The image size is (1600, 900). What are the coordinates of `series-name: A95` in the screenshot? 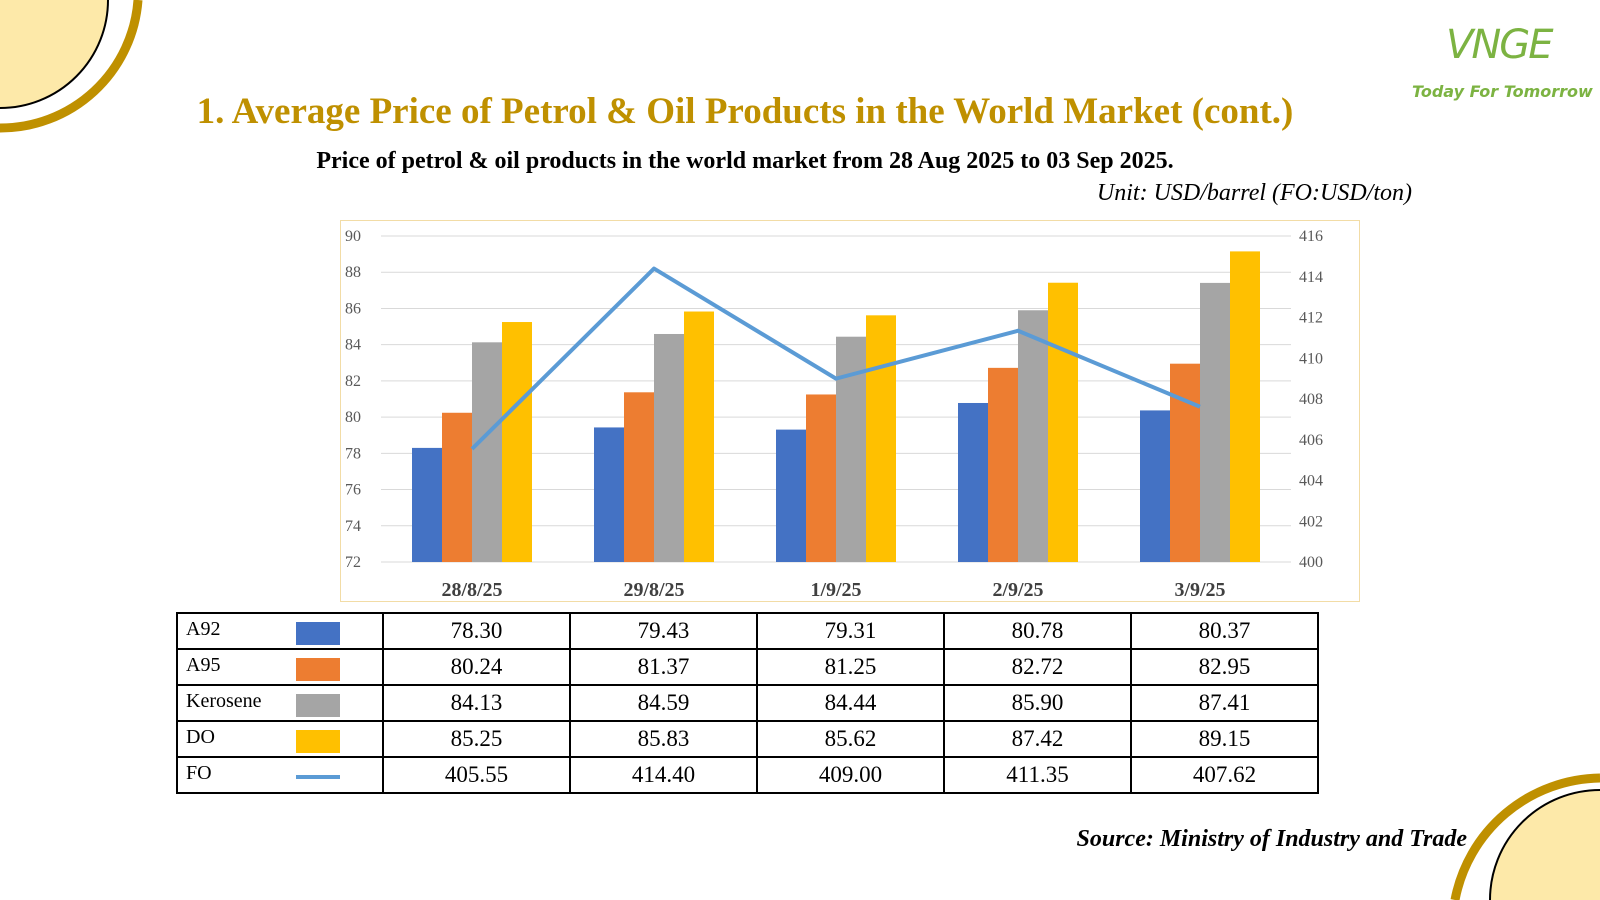 It's located at (203, 665).